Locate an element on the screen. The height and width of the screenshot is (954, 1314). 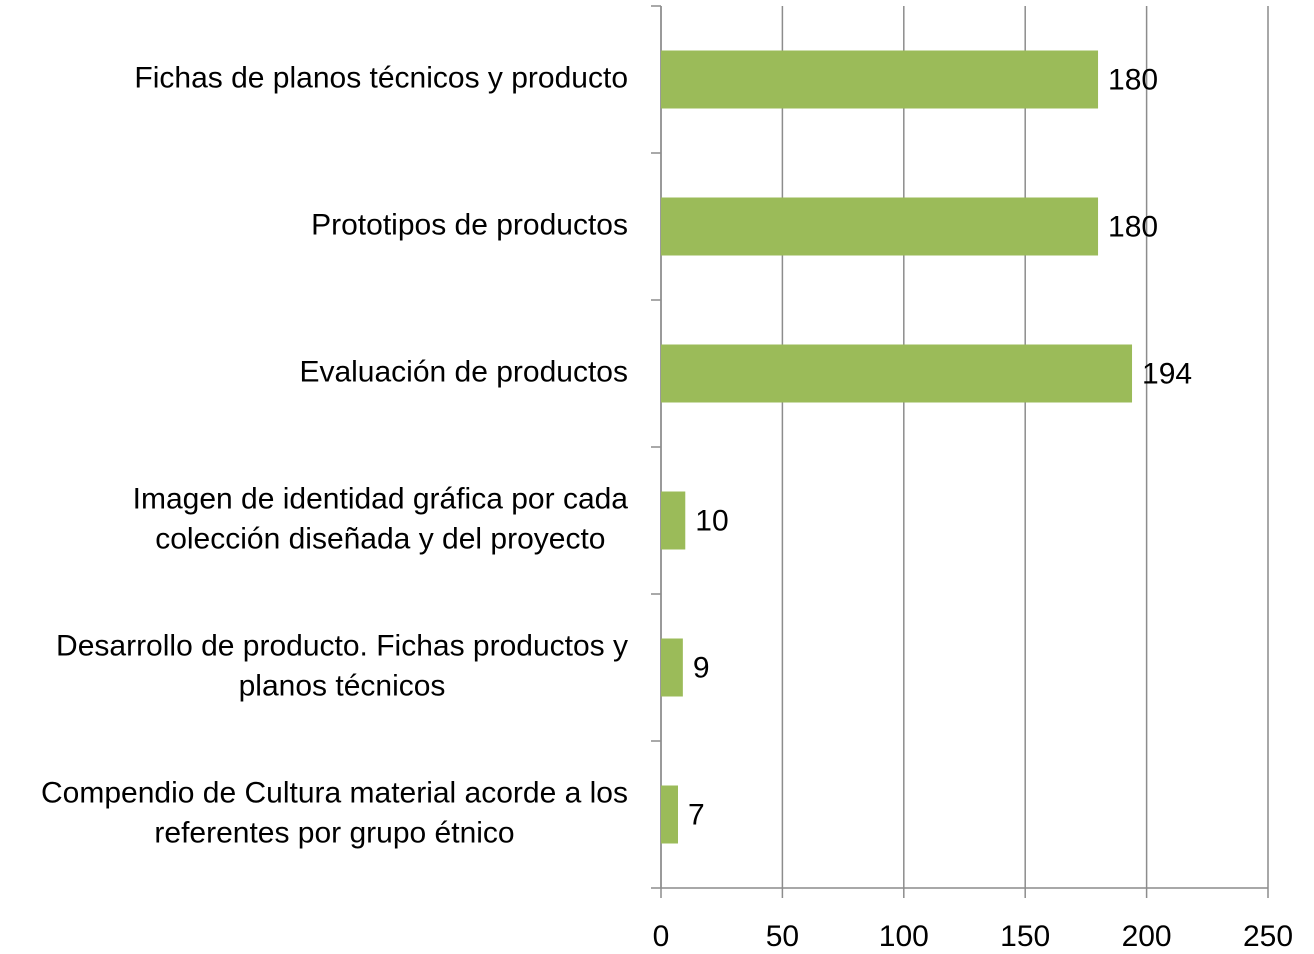
x-tick-label: 200 is located at coordinates (1147, 936).